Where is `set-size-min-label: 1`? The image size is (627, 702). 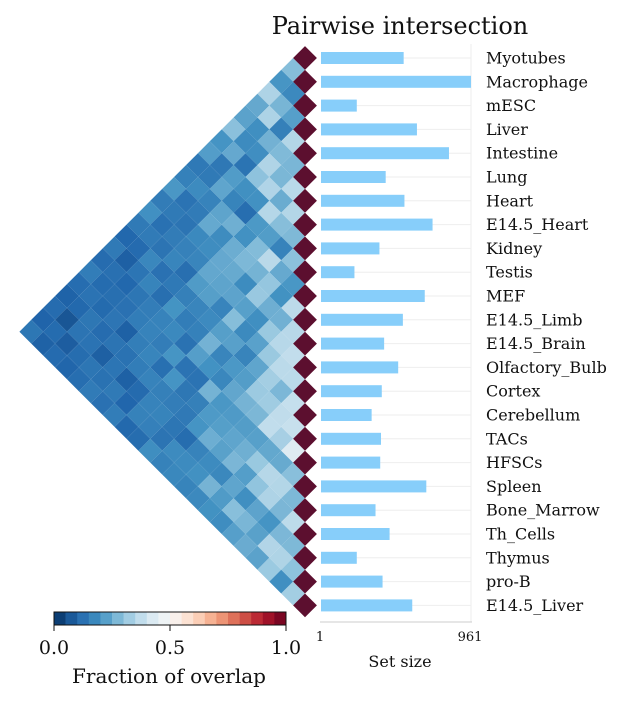
set-size-min-label: 1 is located at coordinates (320, 637).